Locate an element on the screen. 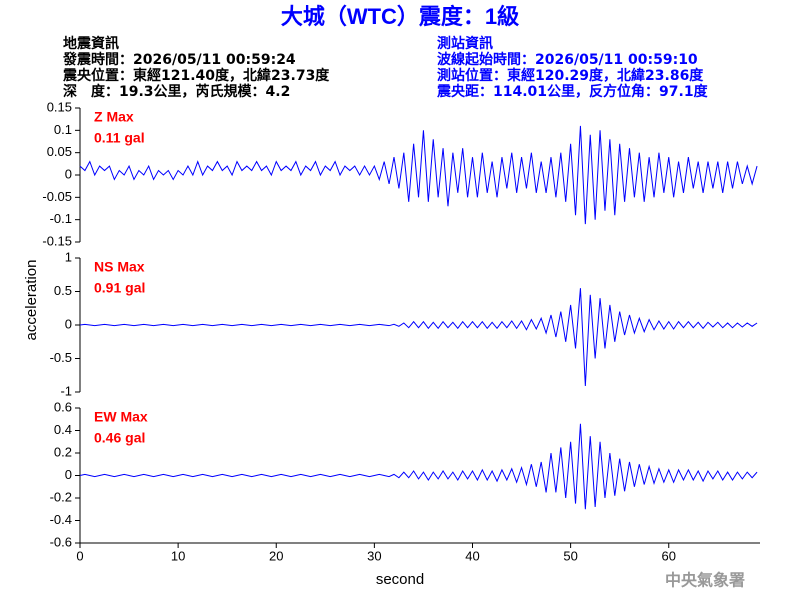  y-tick-label: -0.6 is located at coordinates (61, 541).